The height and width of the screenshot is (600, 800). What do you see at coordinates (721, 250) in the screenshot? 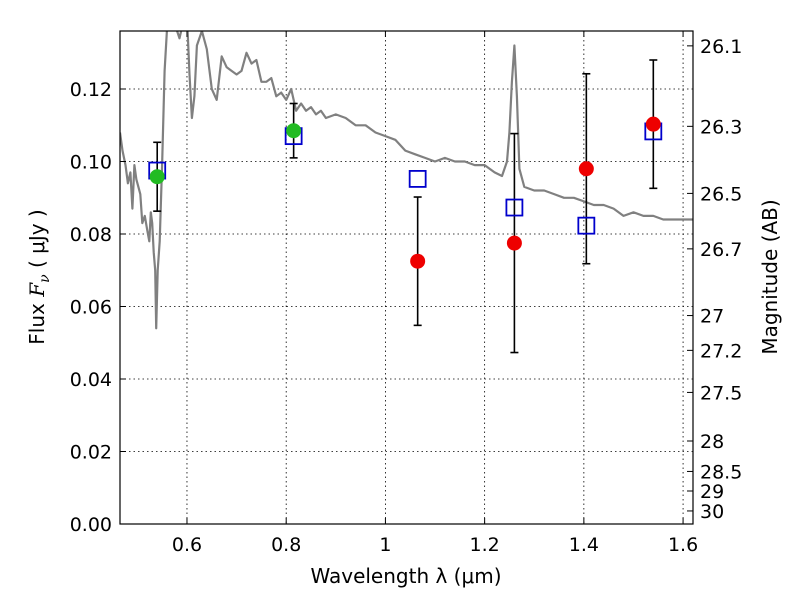
I see `y2-tick-label: 26.7` at bounding box center [721, 250].